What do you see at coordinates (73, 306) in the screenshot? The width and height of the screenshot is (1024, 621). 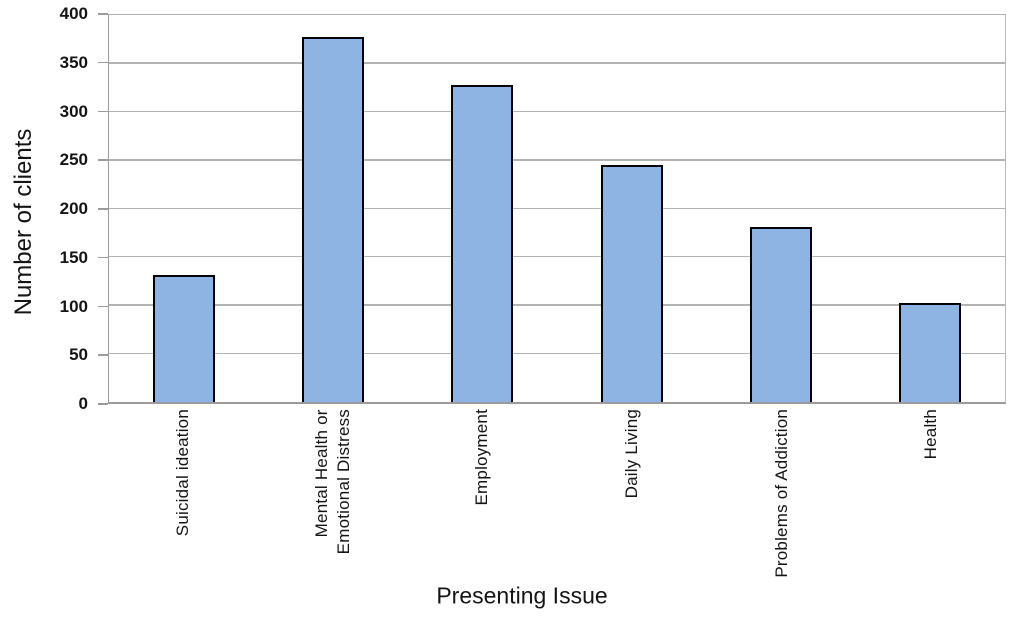 I see `y-tick-label: 100` at bounding box center [73, 306].